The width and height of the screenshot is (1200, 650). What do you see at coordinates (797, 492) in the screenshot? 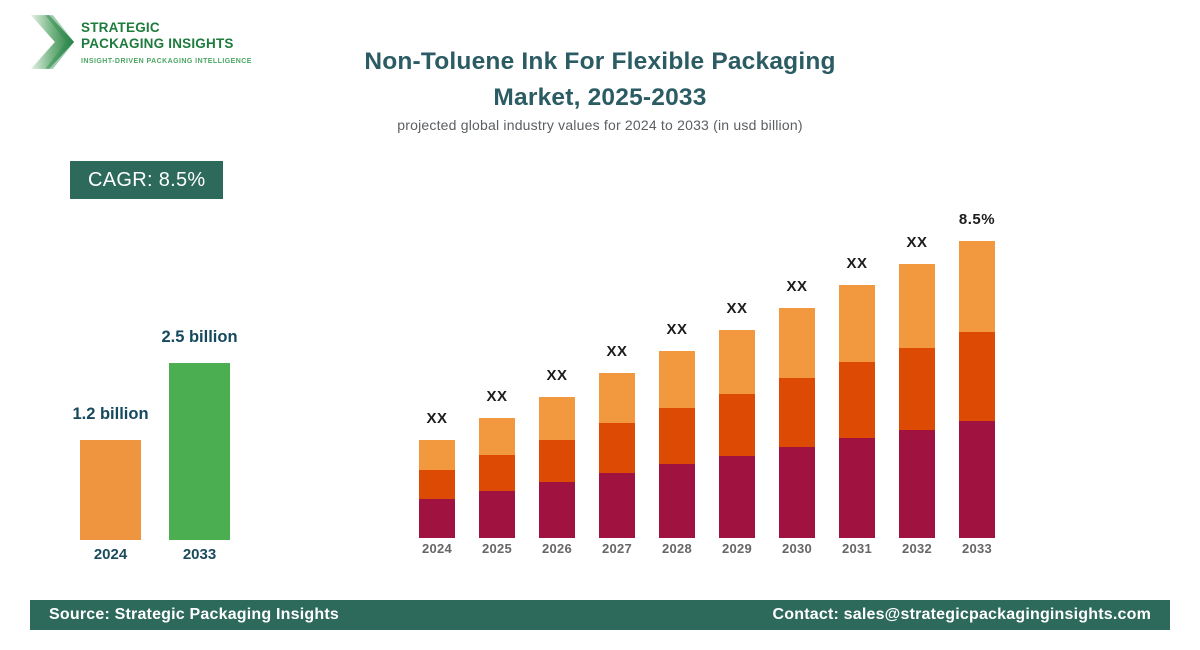
I see `bottom-segment-2030` at bounding box center [797, 492].